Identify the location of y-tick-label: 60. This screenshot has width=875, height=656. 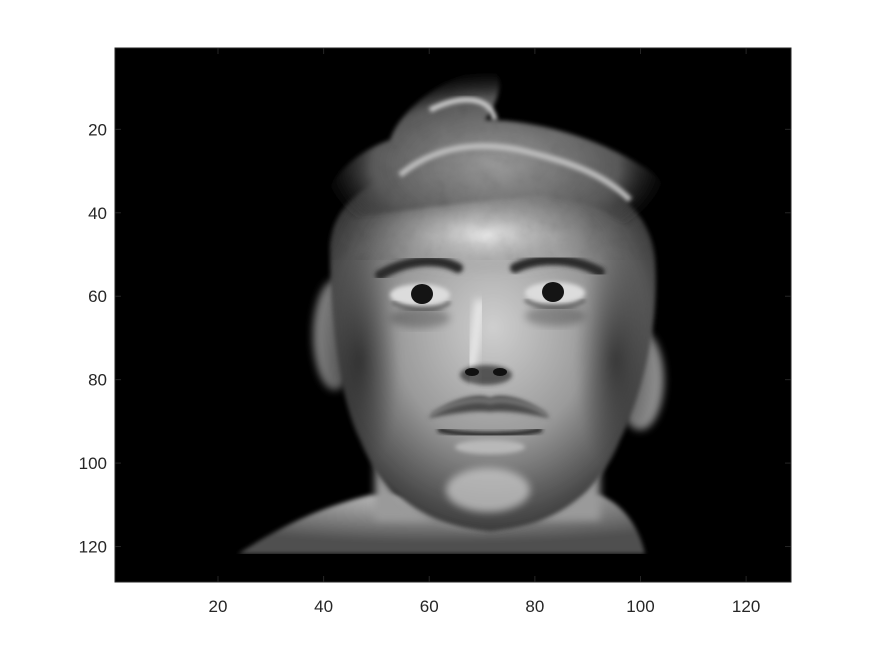
(97, 296).